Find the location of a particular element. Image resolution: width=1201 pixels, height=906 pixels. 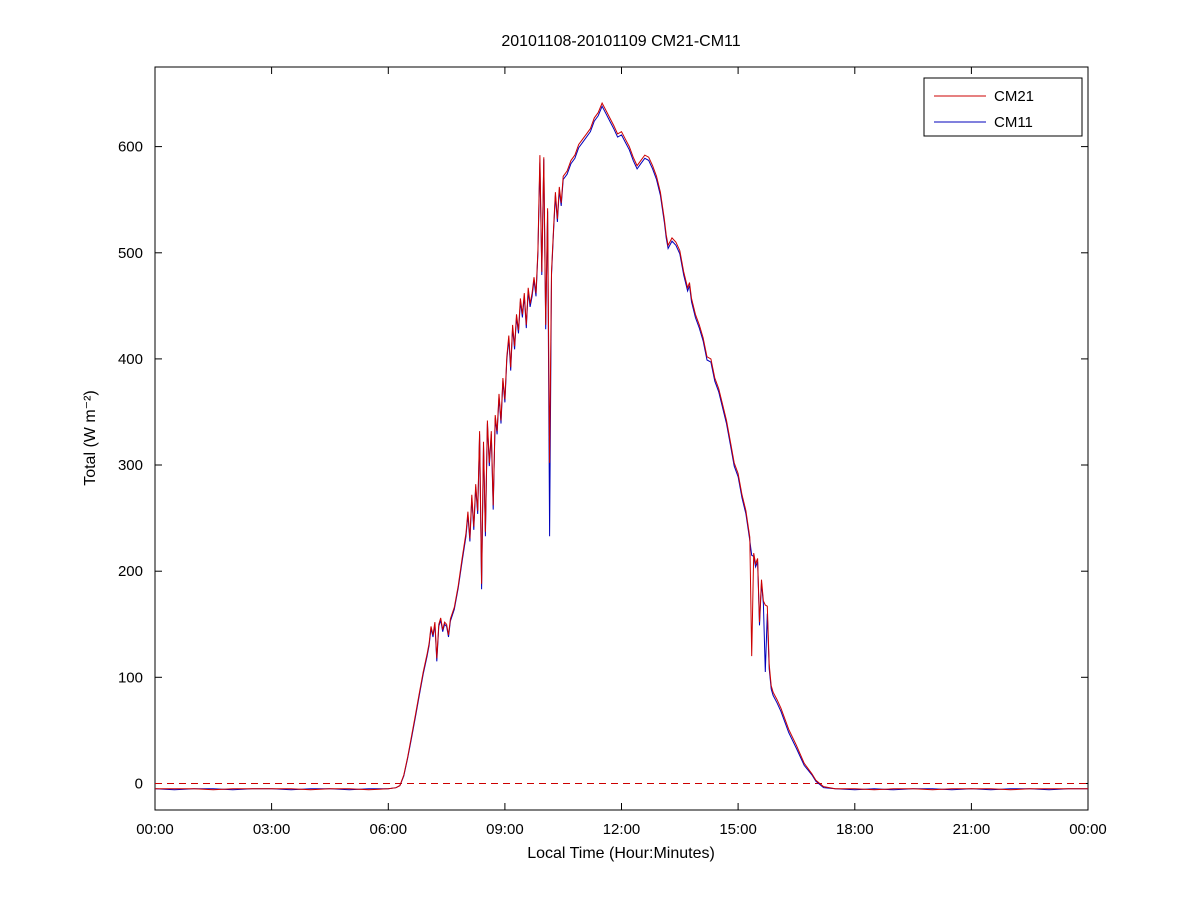

legend-box is located at coordinates (1003, 107).